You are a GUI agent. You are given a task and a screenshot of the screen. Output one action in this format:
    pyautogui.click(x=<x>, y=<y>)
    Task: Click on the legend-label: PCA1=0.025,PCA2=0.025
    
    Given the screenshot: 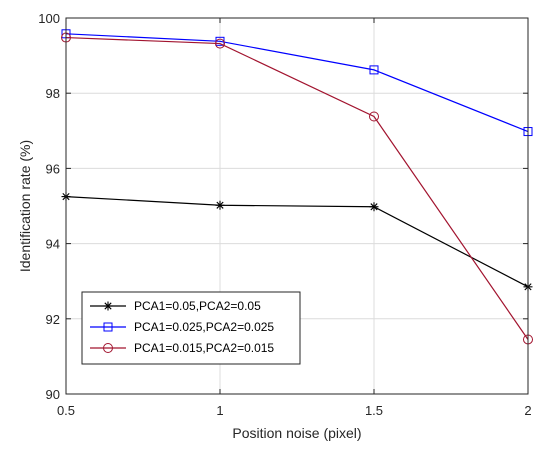 What is the action you would take?
    pyautogui.click(x=204, y=327)
    